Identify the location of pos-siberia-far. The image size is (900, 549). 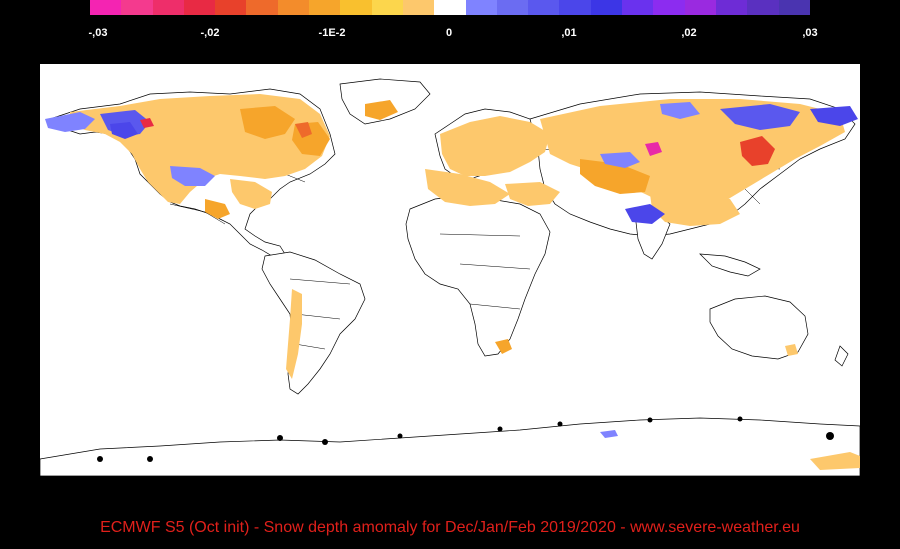
(834, 116).